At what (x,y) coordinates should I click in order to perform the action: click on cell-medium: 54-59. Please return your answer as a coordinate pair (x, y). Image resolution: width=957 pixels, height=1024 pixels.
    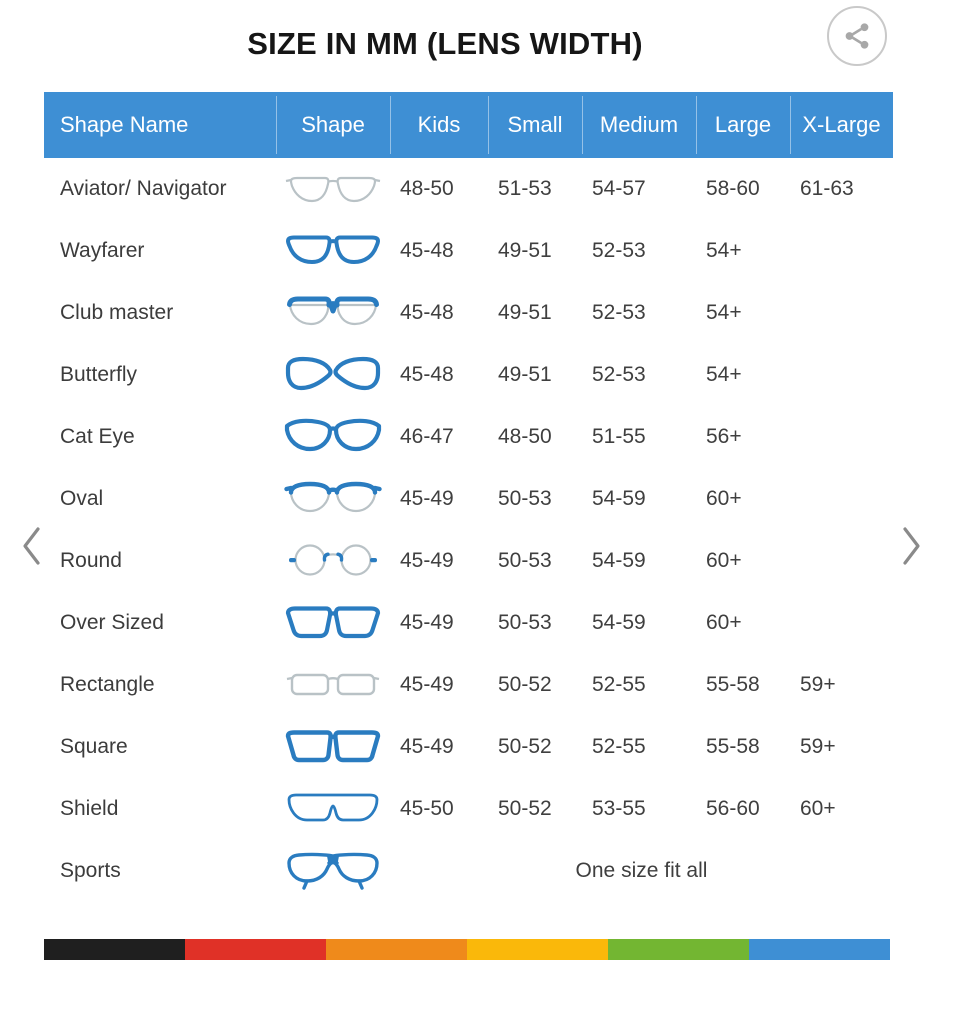
    Looking at the image, I should click on (619, 498).